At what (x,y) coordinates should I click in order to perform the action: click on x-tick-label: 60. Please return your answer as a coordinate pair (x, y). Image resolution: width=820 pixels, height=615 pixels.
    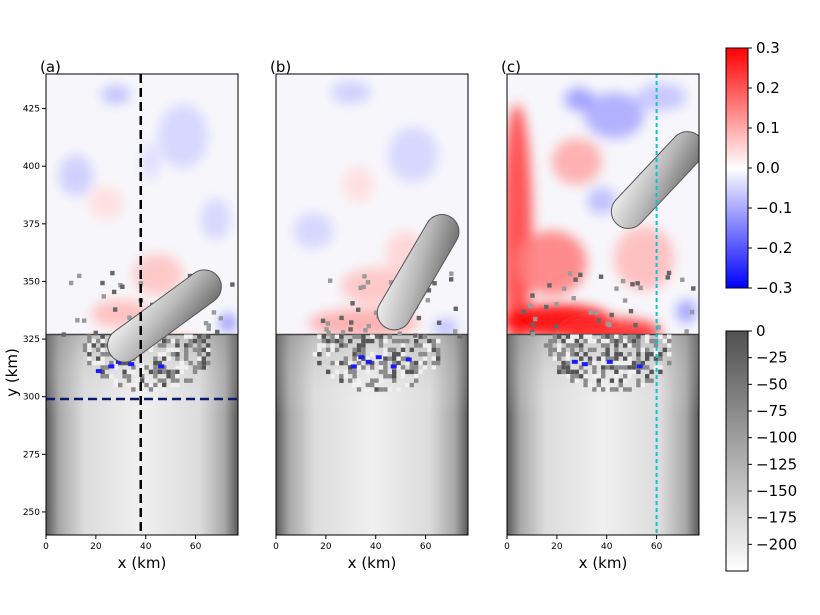
    Looking at the image, I should click on (426, 547).